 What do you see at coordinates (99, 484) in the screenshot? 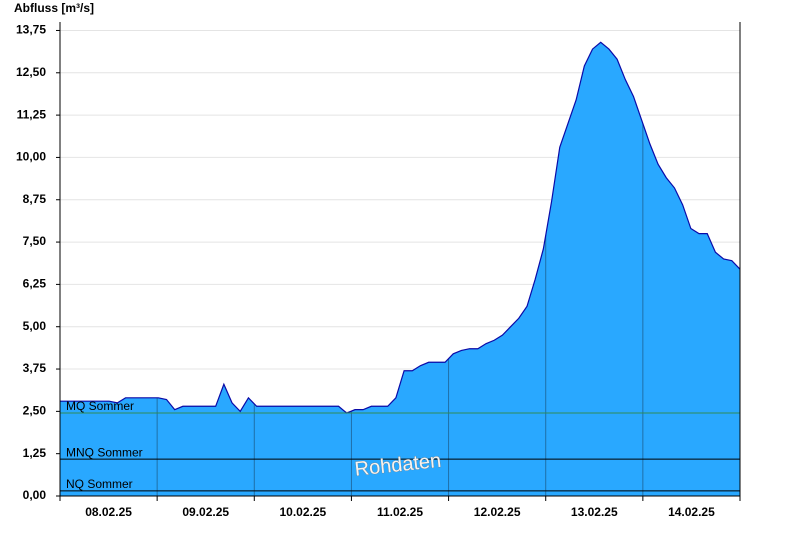
I see `reference-label: NQ Sommer` at bounding box center [99, 484].